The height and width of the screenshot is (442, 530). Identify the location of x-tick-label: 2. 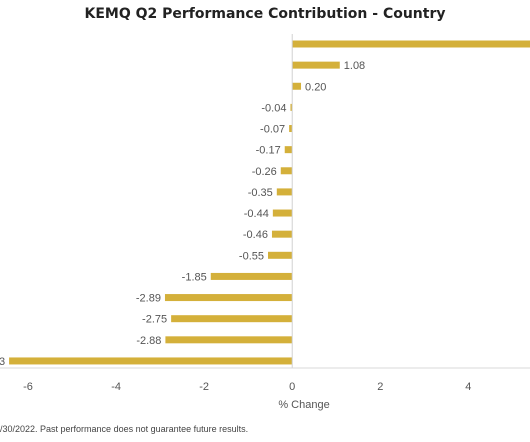
(380, 387).